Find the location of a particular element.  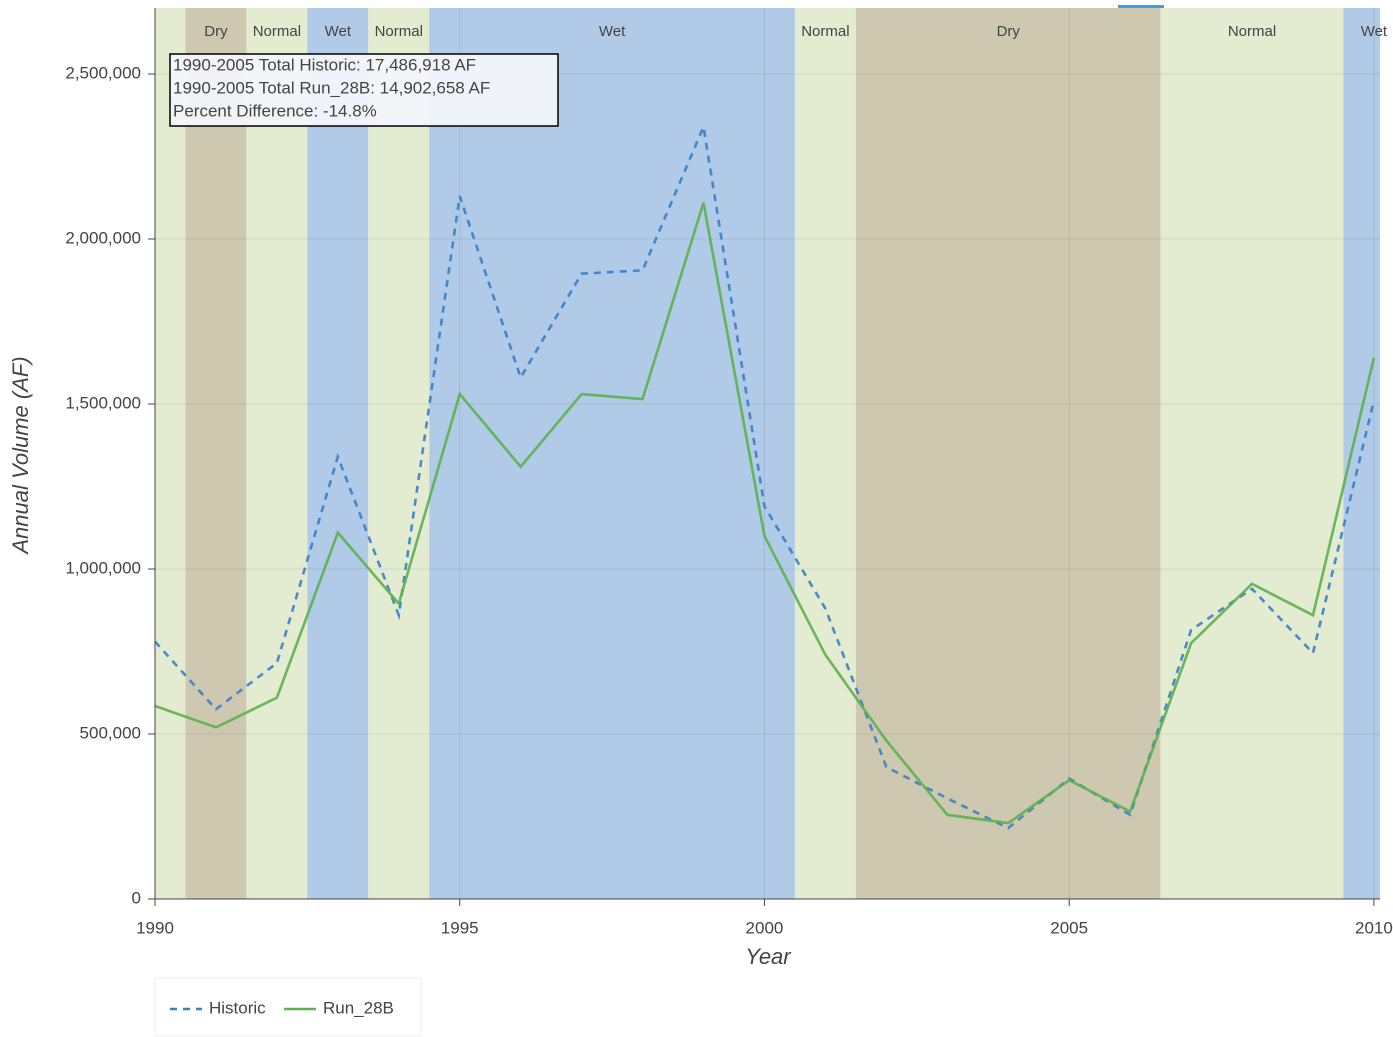

annotation: 1990-2005 Total Run_28B: 14,902,658 AF is located at coordinates (331, 87).